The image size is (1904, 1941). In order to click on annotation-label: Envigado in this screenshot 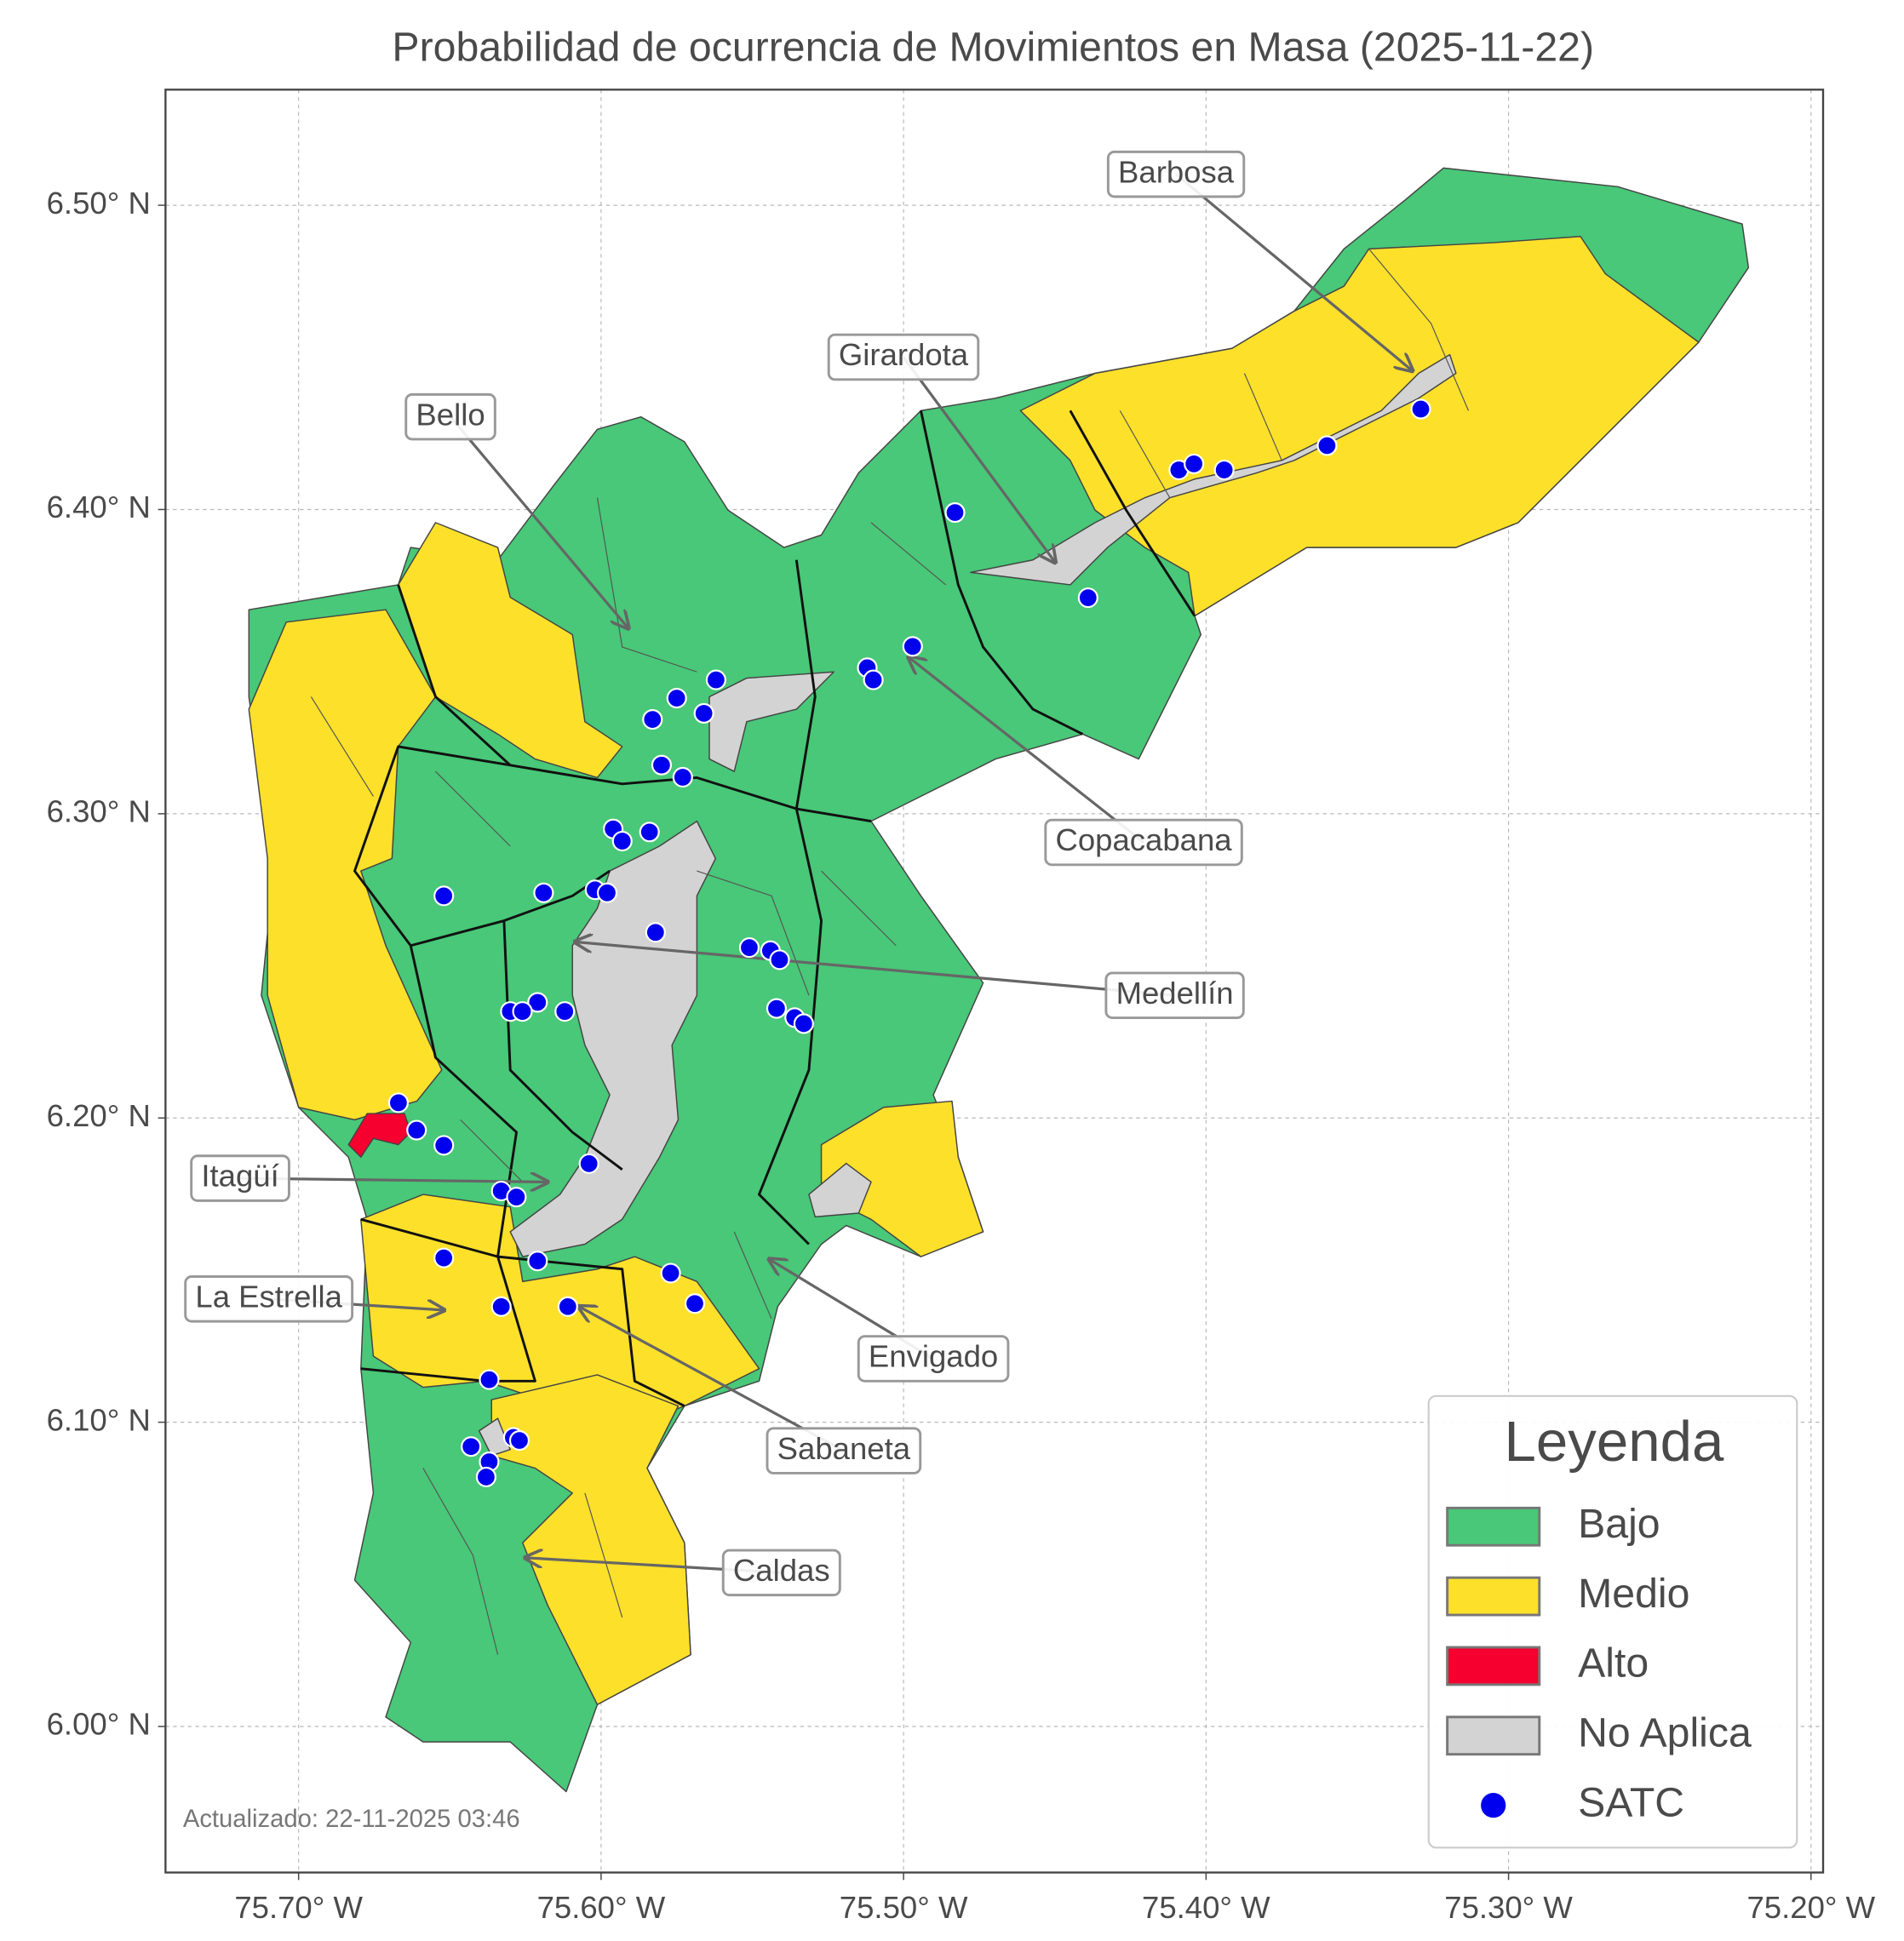, I will do `click(934, 1356)`.